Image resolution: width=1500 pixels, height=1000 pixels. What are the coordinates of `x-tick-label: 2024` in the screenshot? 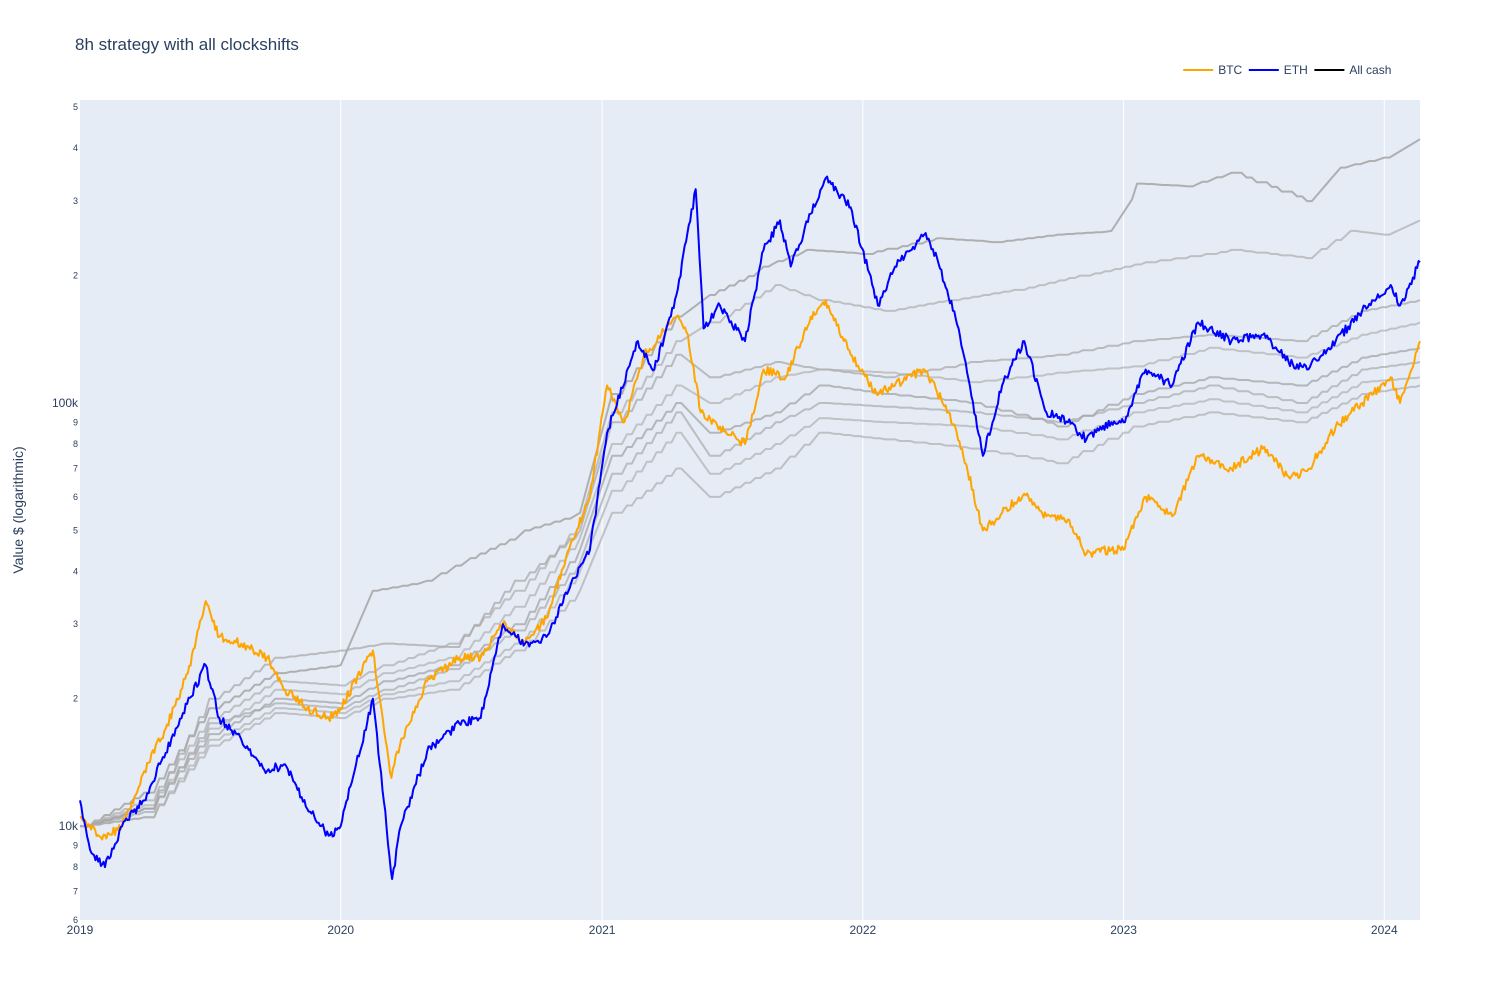 It's located at (1384, 930).